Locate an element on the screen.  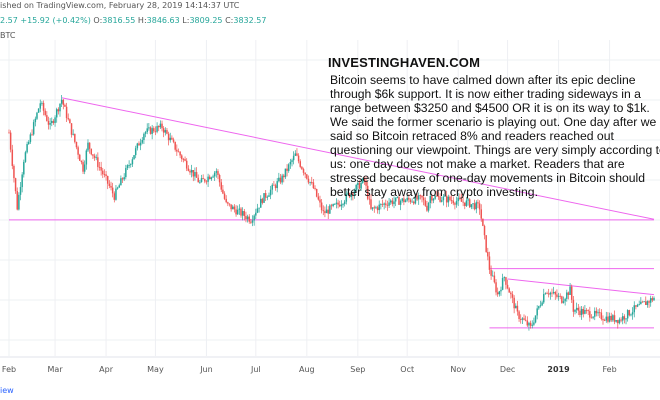
price-change: +15.92 (+0.42%) is located at coordinates (55, 20).